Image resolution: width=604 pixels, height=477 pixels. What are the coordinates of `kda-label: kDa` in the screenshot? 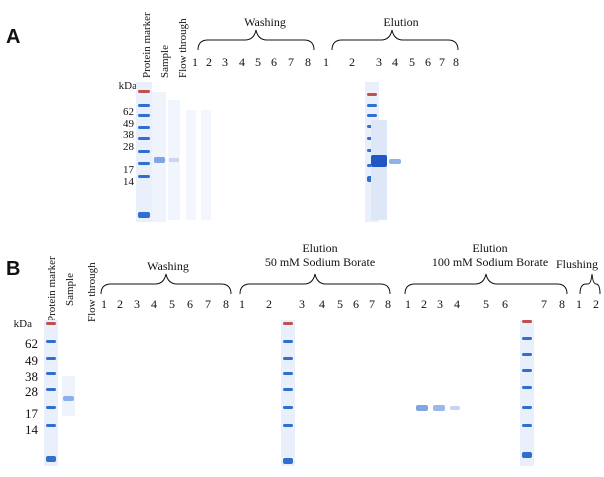 It's located at (127, 86).